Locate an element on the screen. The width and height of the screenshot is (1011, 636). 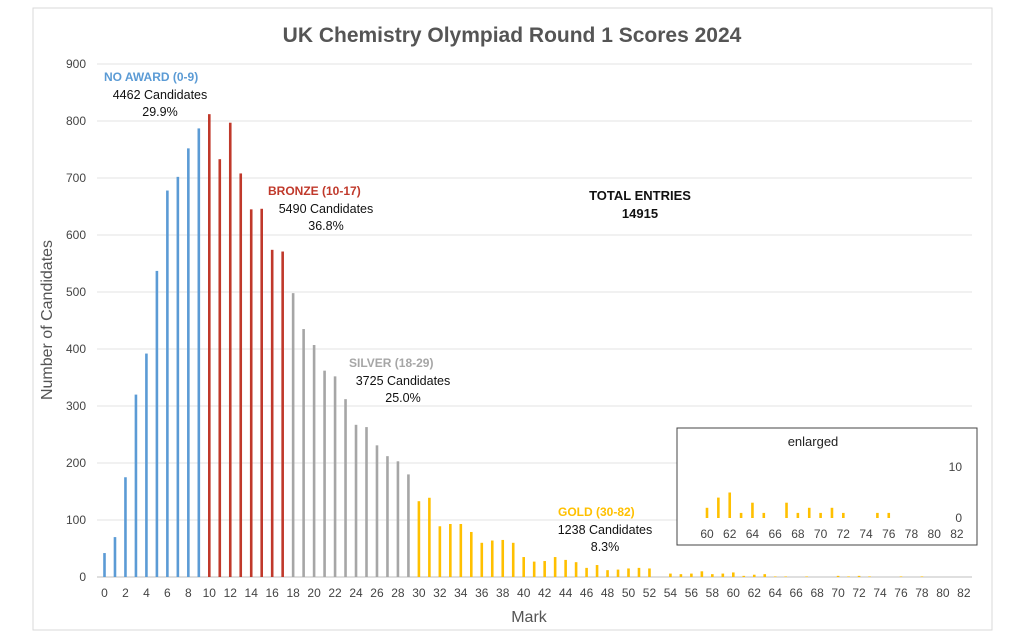
x-tick-label: 0 is located at coordinates (104, 593).